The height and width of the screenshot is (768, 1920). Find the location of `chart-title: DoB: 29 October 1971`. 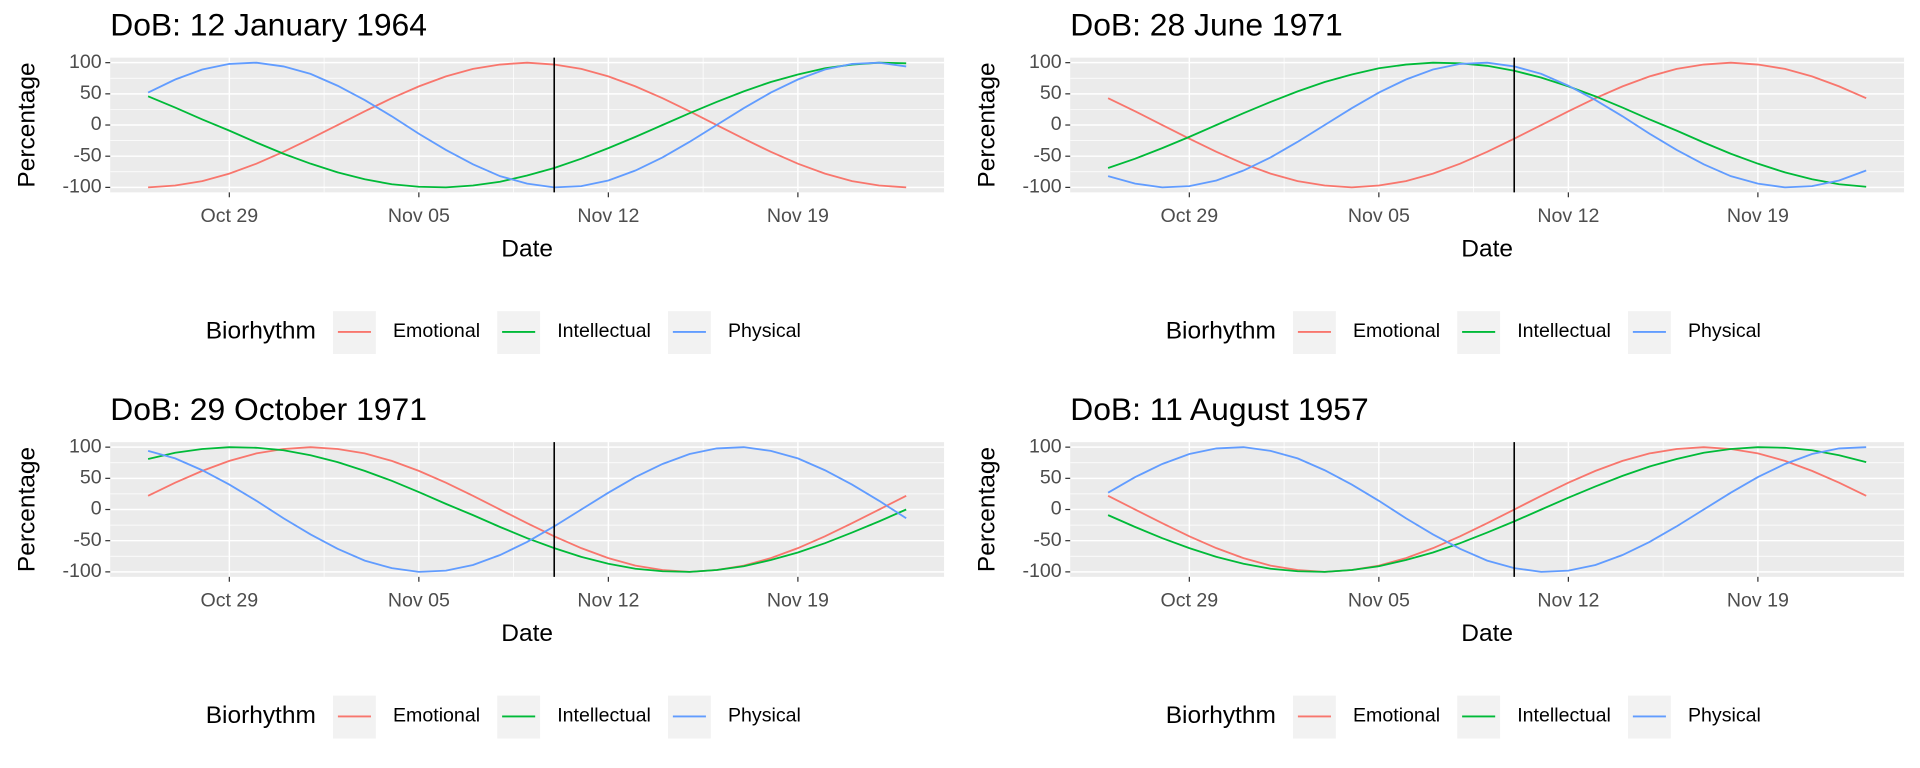

chart-title: DoB: 29 October 1971 is located at coordinates (268, 409).